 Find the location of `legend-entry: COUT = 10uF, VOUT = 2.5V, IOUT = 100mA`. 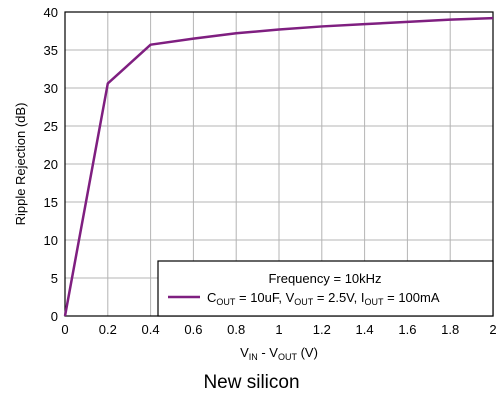

legend-entry: COUT = 10uF, VOUT = 2.5V, IOUT = 100mA is located at coordinates (323, 298).